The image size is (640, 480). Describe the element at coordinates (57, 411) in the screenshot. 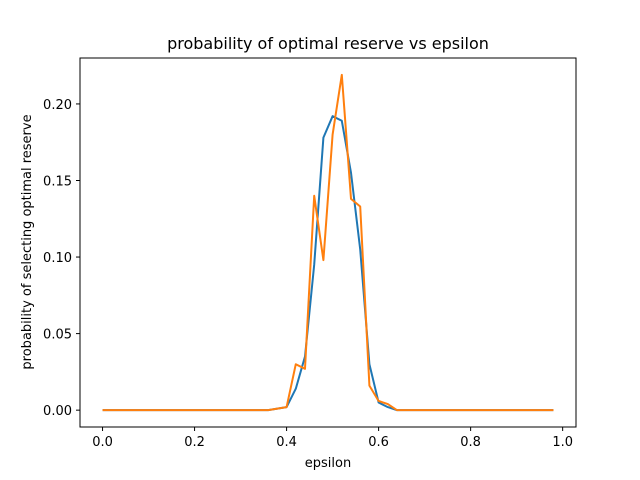

I see `y-tick-label: 0.00` at that location.